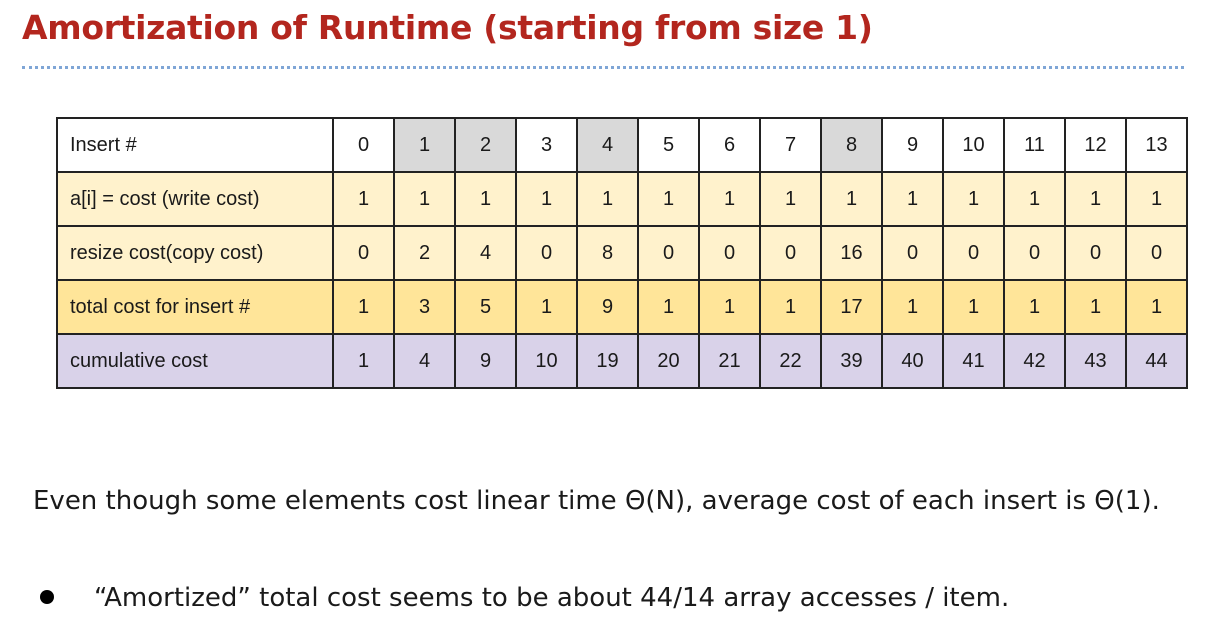 The image size is (1210, 630). I want to click on table-cell-highlighted: 4, so click(607, 145).